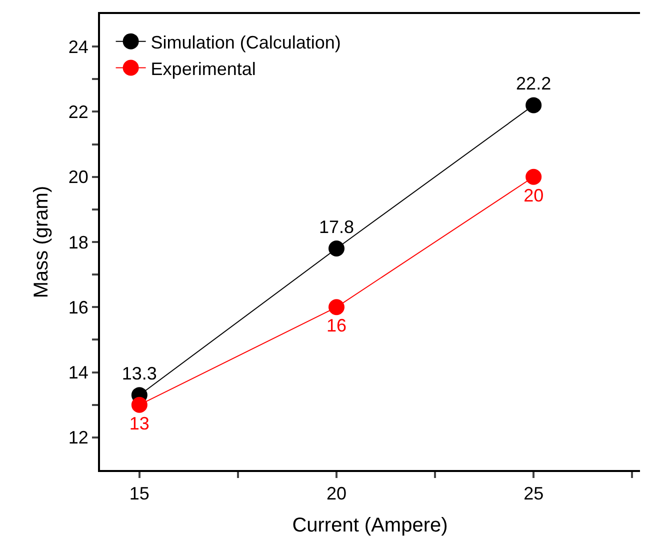 Image resolution: width=646 pixels, height=546 pixels. What do you see at coordinates (78, 372) in the screenshot?
I see `y-tick-label: 14` at bounding box center [78, 372].